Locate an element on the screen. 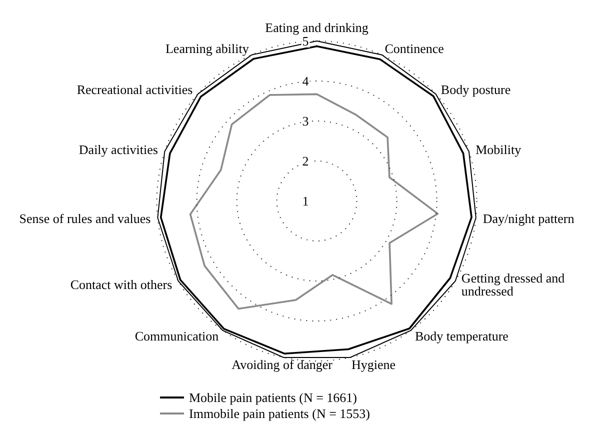 The image size is (600, 442). y-tick-label: 5 is located at coordinates (305, 41).